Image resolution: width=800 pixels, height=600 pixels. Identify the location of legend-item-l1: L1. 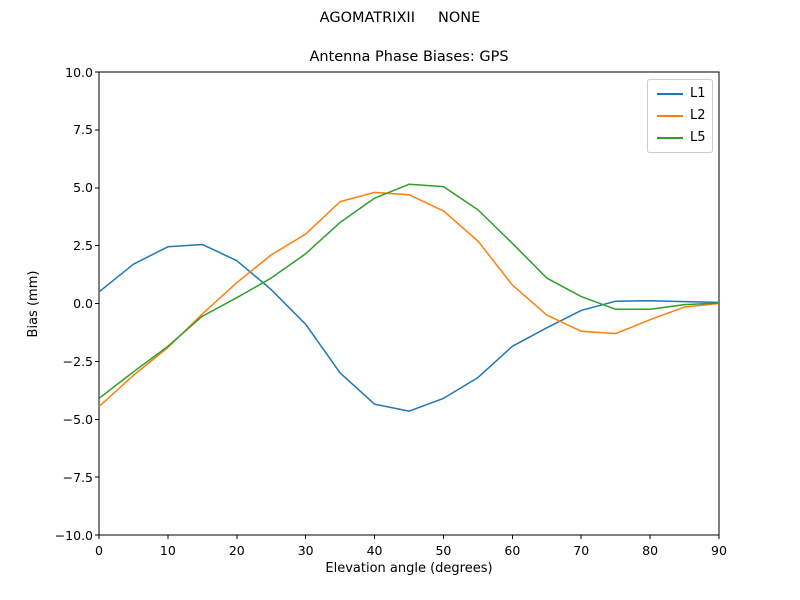
(681, 93).